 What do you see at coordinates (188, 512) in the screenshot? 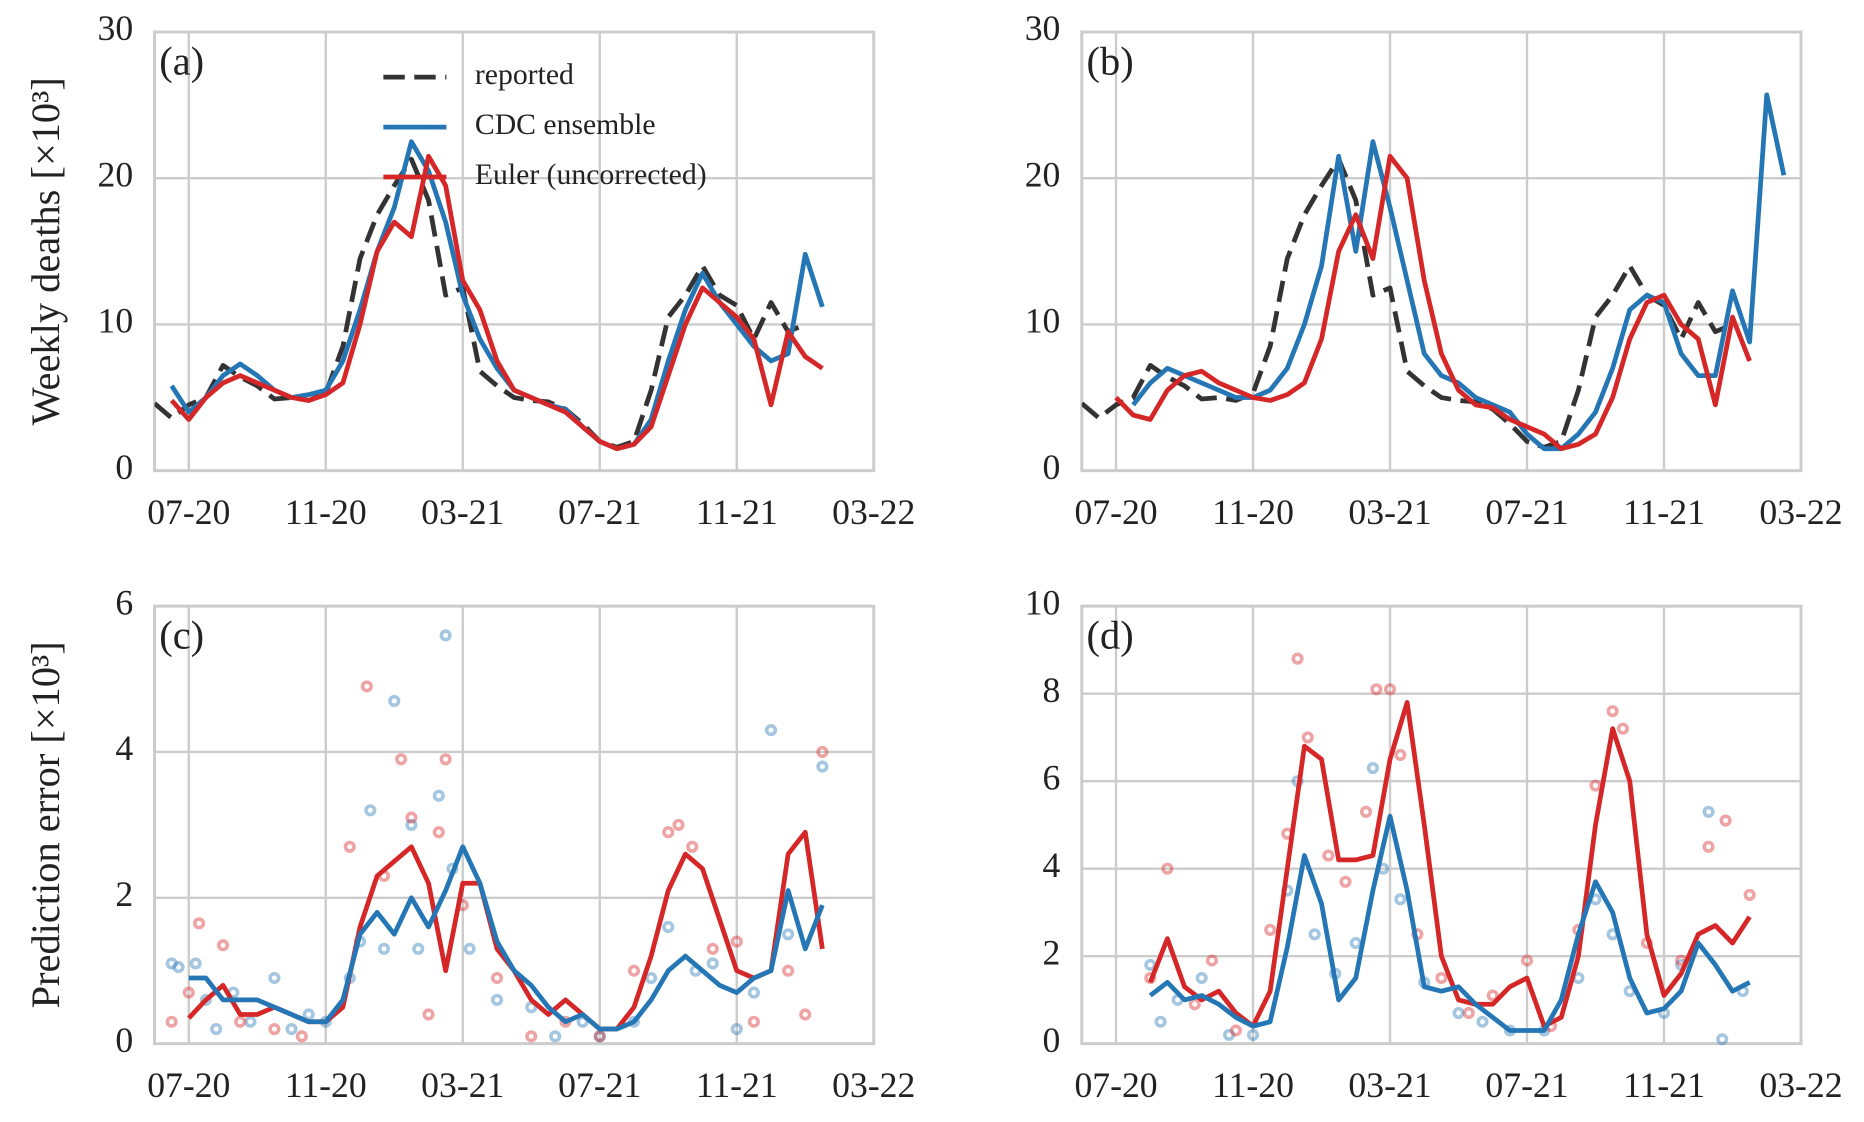
I see `x-tick-label: 07-20` at bounding box center [188, 512].